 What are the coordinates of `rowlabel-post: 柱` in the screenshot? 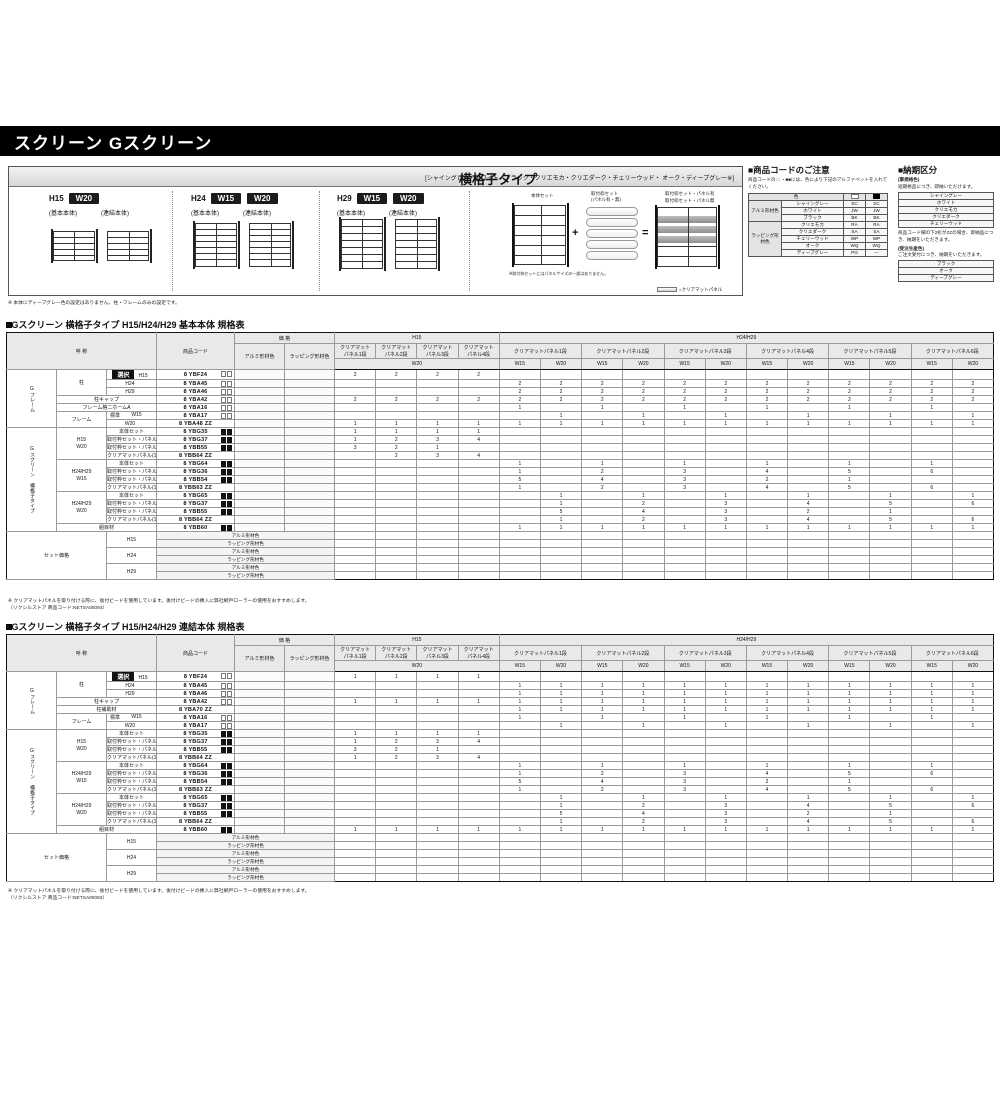 It's located at (81, 684).